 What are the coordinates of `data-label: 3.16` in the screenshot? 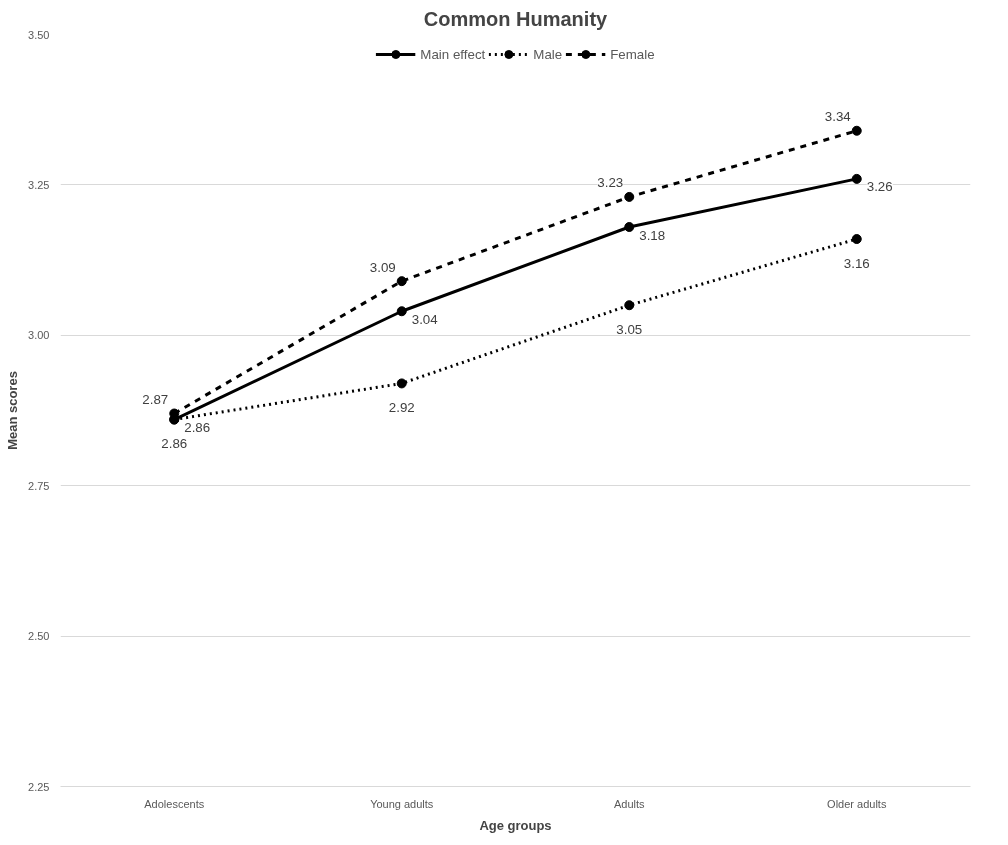 It's located at (856, 263).